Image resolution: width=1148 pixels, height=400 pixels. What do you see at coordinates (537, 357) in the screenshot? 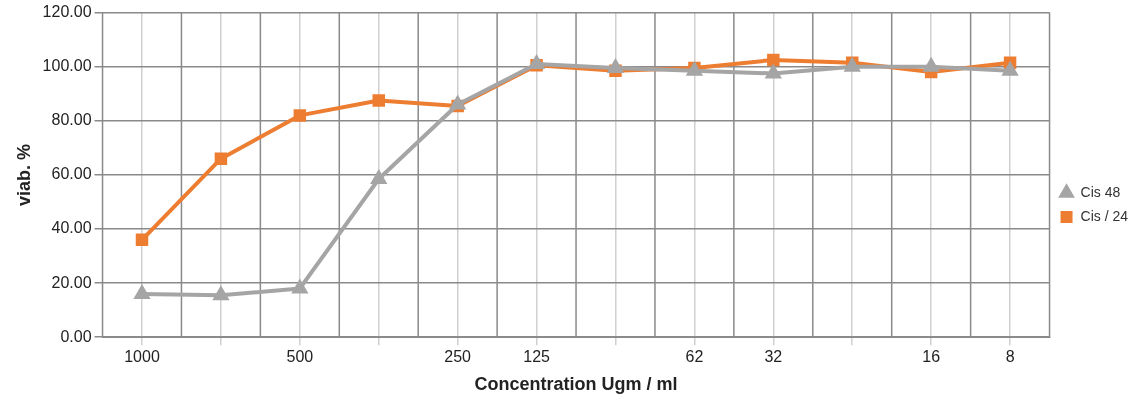
I see `x-tick-label: 125` at bounding box center [537, 357].